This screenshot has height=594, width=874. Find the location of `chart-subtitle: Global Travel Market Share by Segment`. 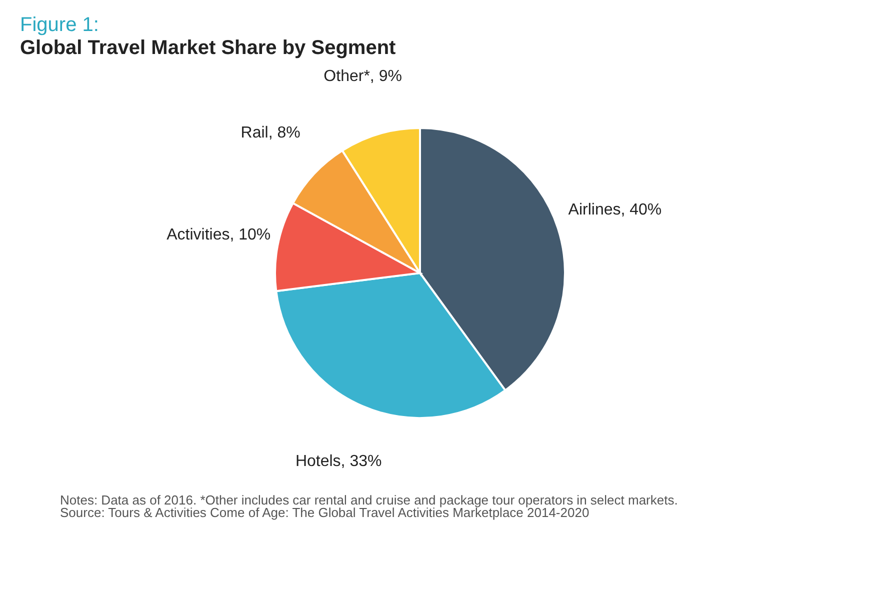

chart-subtitle: Global Travel Market Share by Segment is located at coordinates (208, 48).